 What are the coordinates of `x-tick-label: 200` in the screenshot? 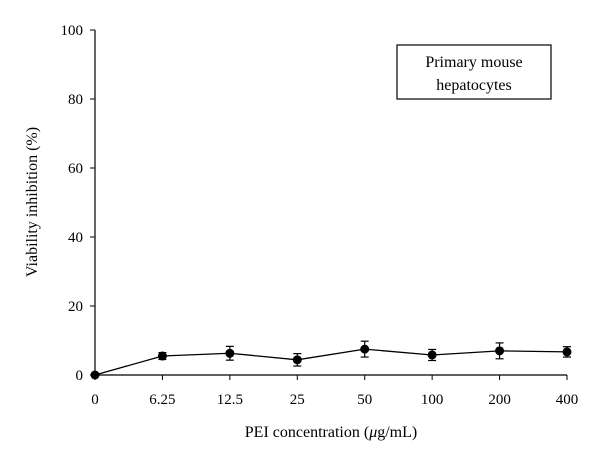 It's located at (499, 400).